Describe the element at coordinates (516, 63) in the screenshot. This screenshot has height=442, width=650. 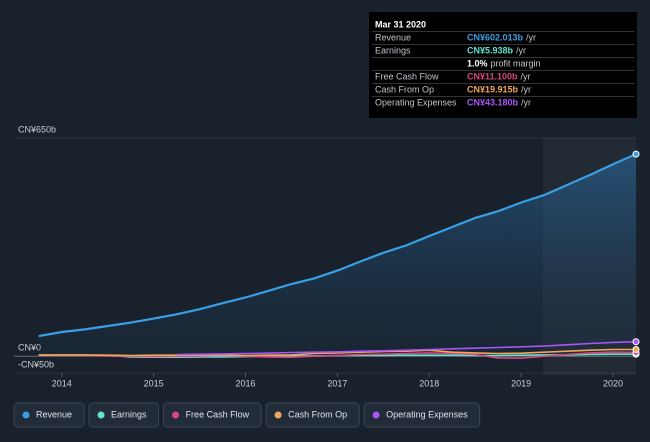
I see `tooltip-unit: profit margin` at that location.